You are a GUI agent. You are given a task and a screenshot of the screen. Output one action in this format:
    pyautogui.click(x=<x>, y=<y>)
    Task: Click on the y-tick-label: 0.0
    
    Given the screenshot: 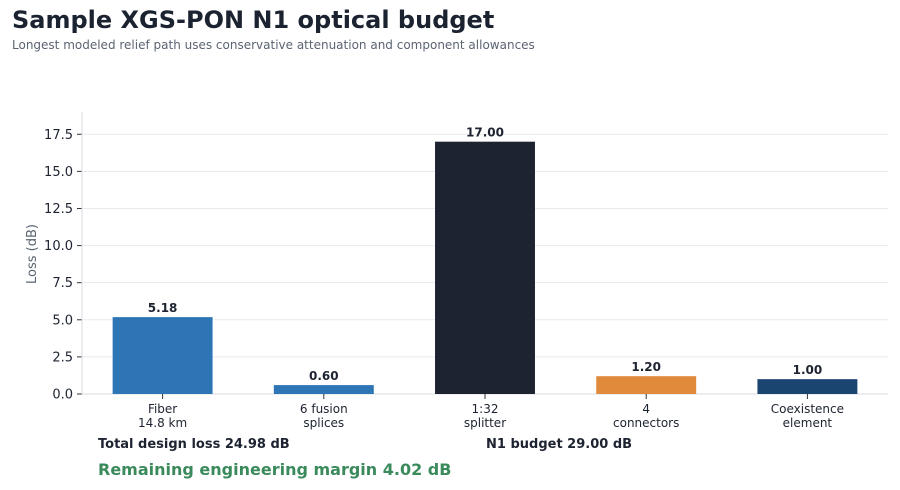 What is the action you would take?
    pyautogui.click(x=62, y=395)
    